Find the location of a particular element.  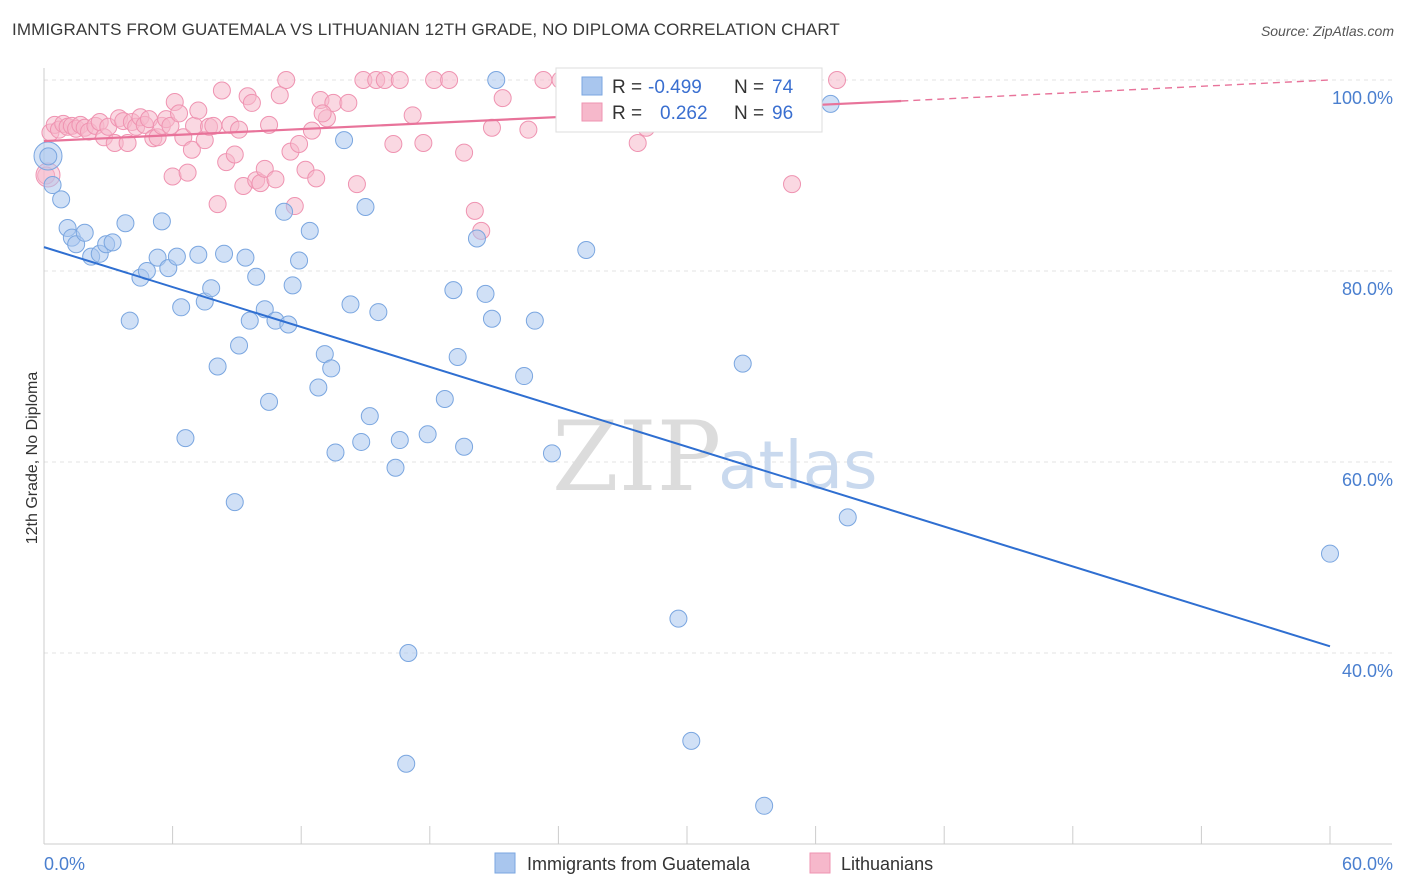

legend-swatch-lithuanians is located at coordinates (592, 112).